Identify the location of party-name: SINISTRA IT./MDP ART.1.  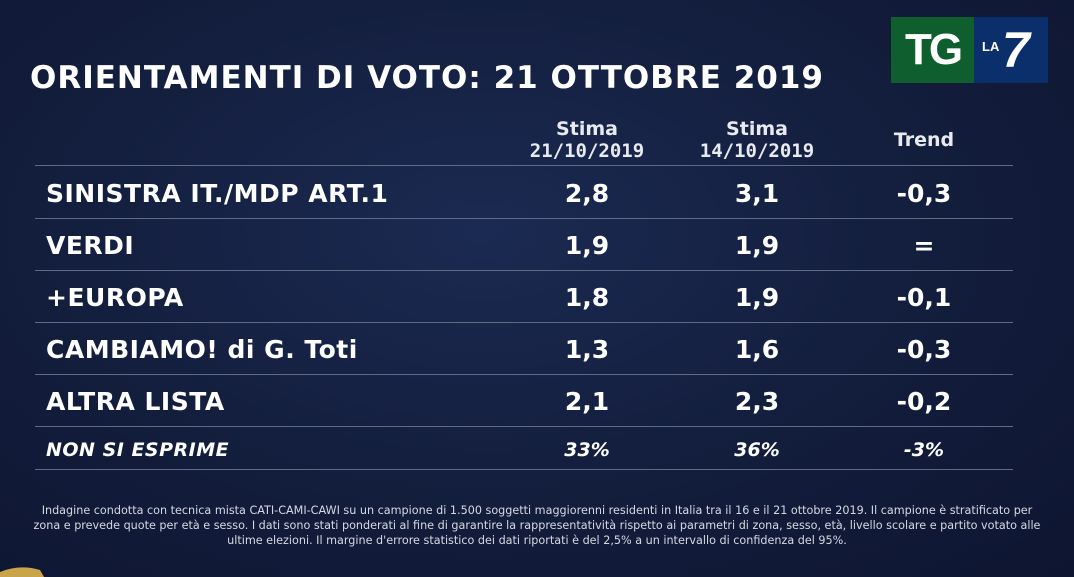
(217, 193).